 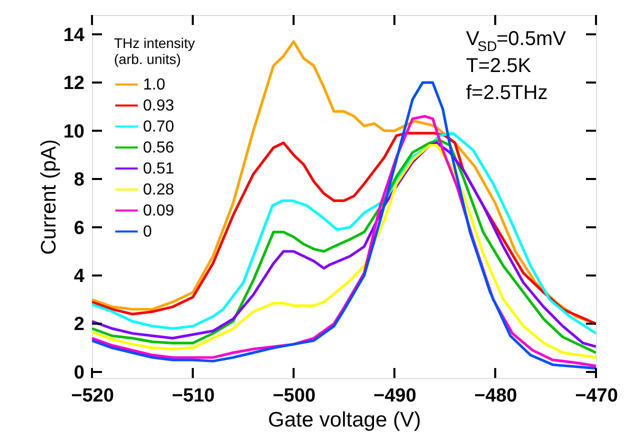 I want to click on y-axis-title: Current (pA), so click(x=48, y=197).